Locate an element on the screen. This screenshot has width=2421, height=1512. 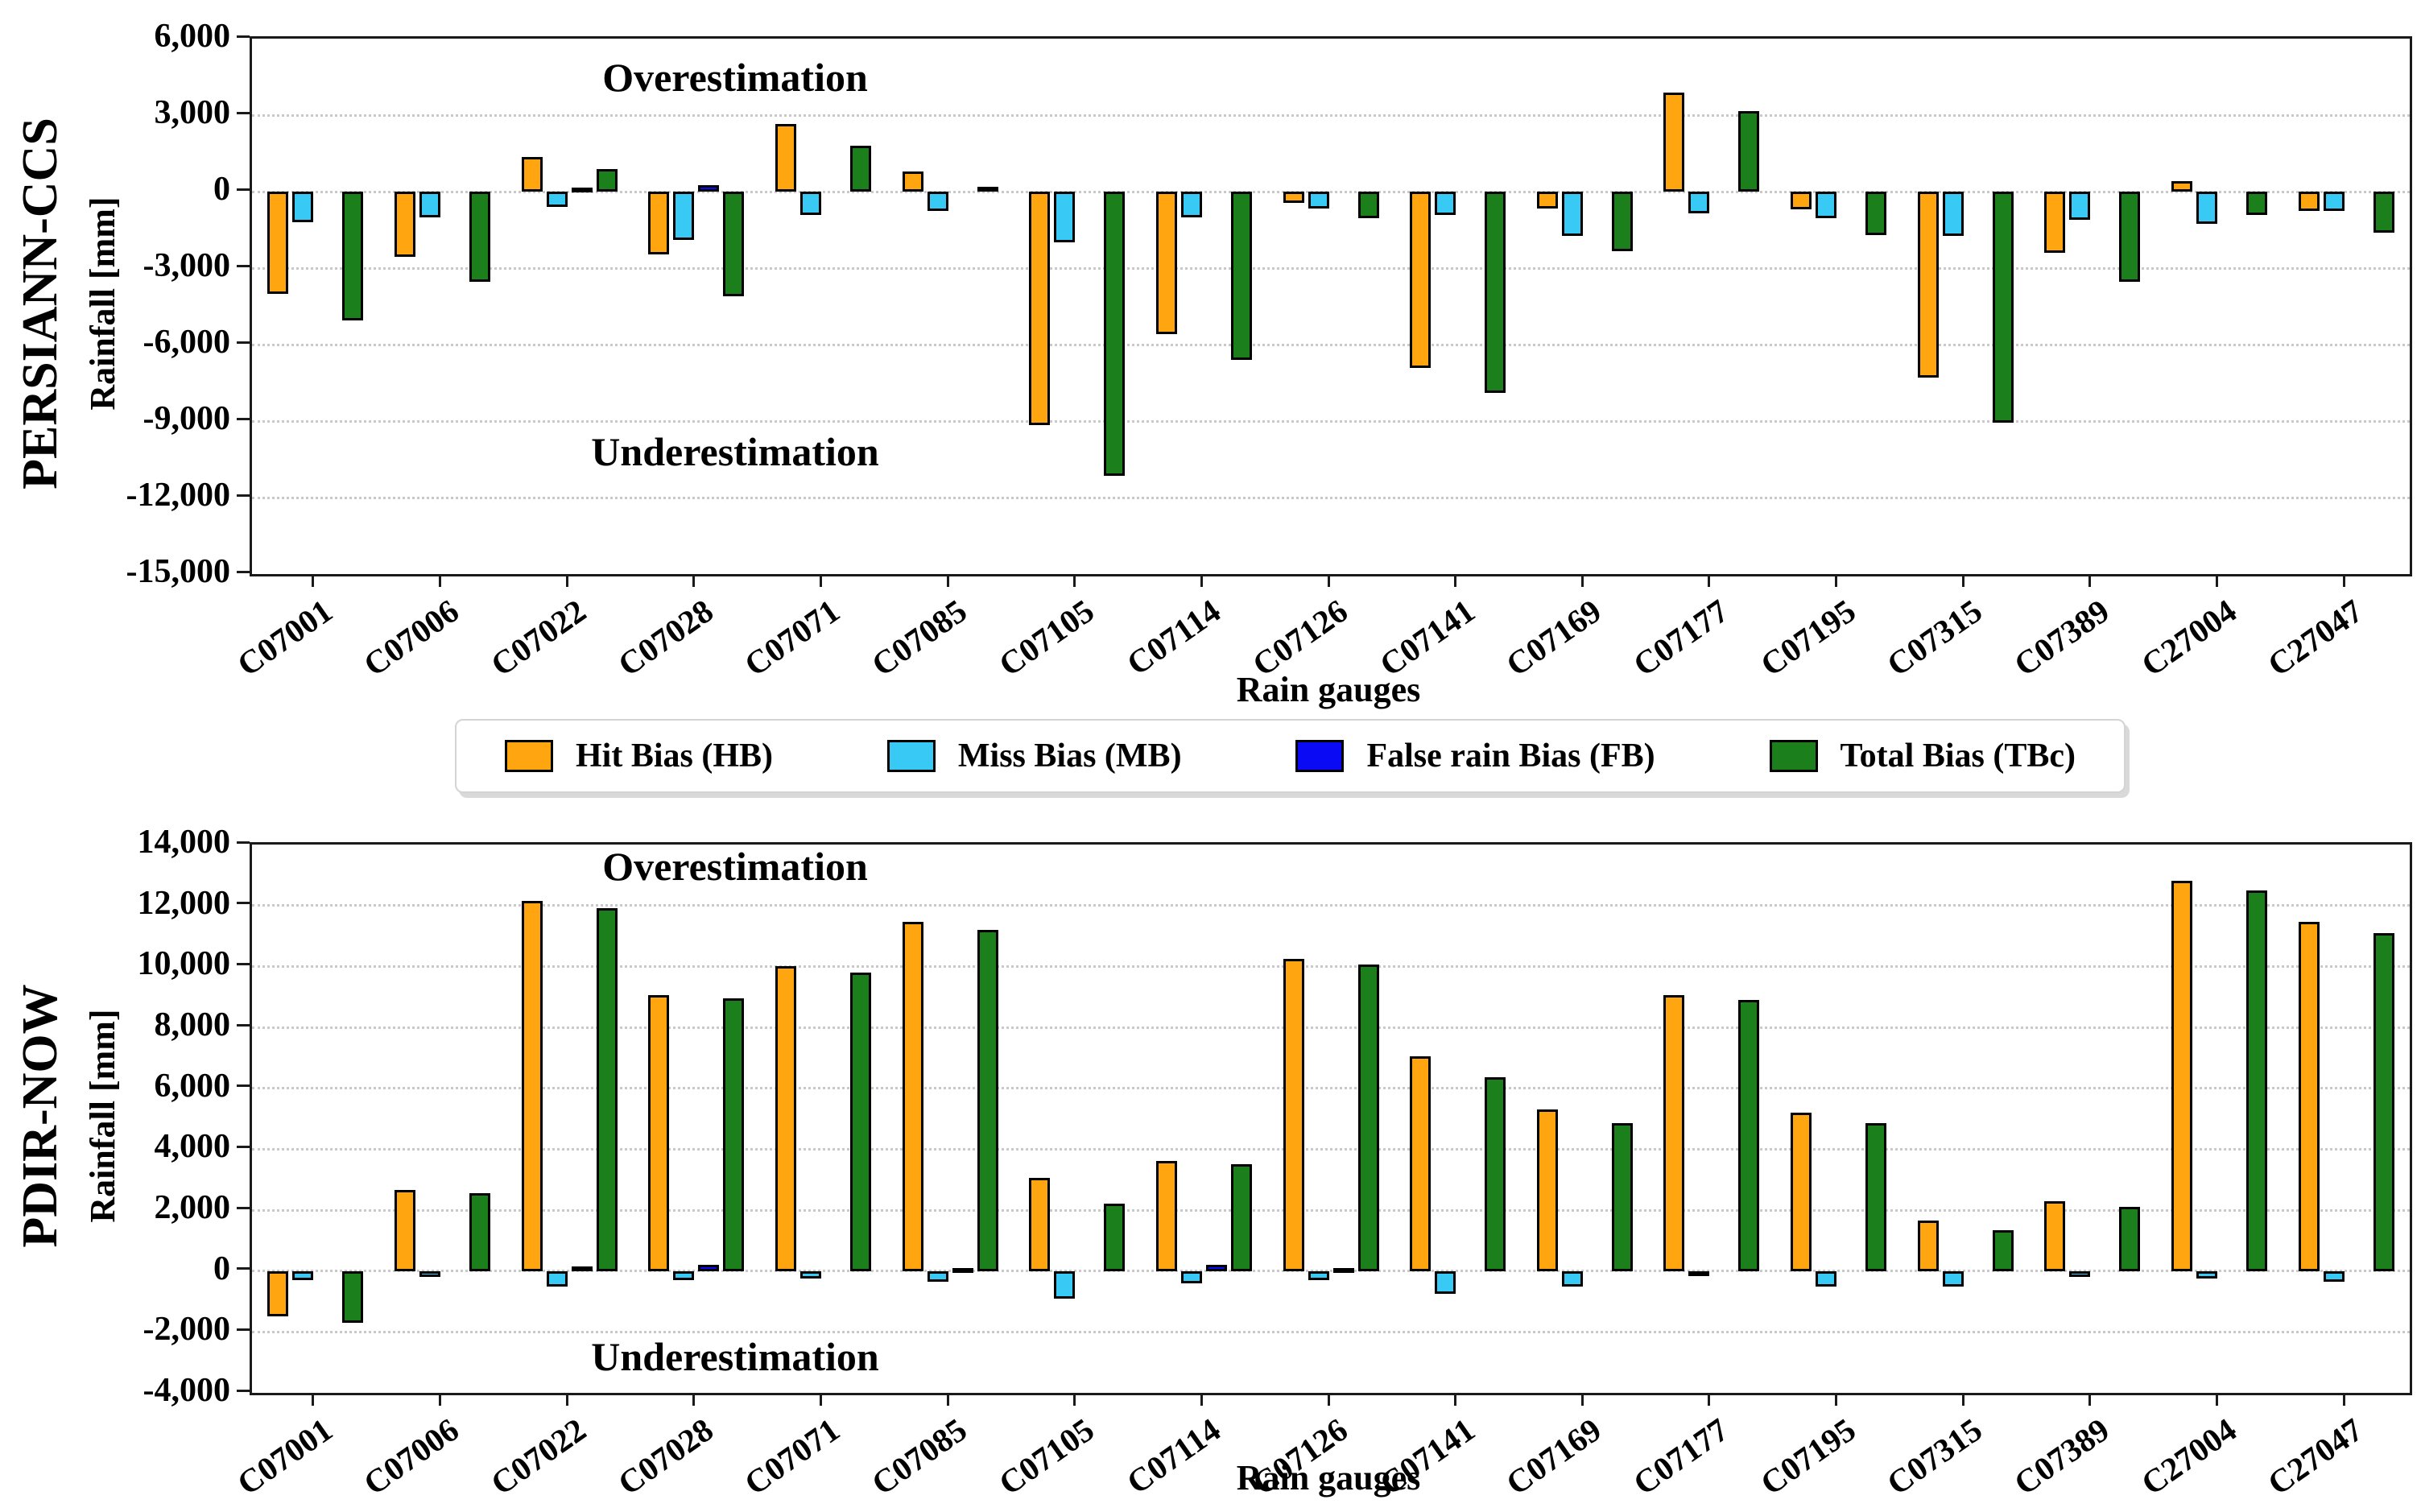
bar-total-bias-tbc-c07195 is located at coordinates (1876, 213).